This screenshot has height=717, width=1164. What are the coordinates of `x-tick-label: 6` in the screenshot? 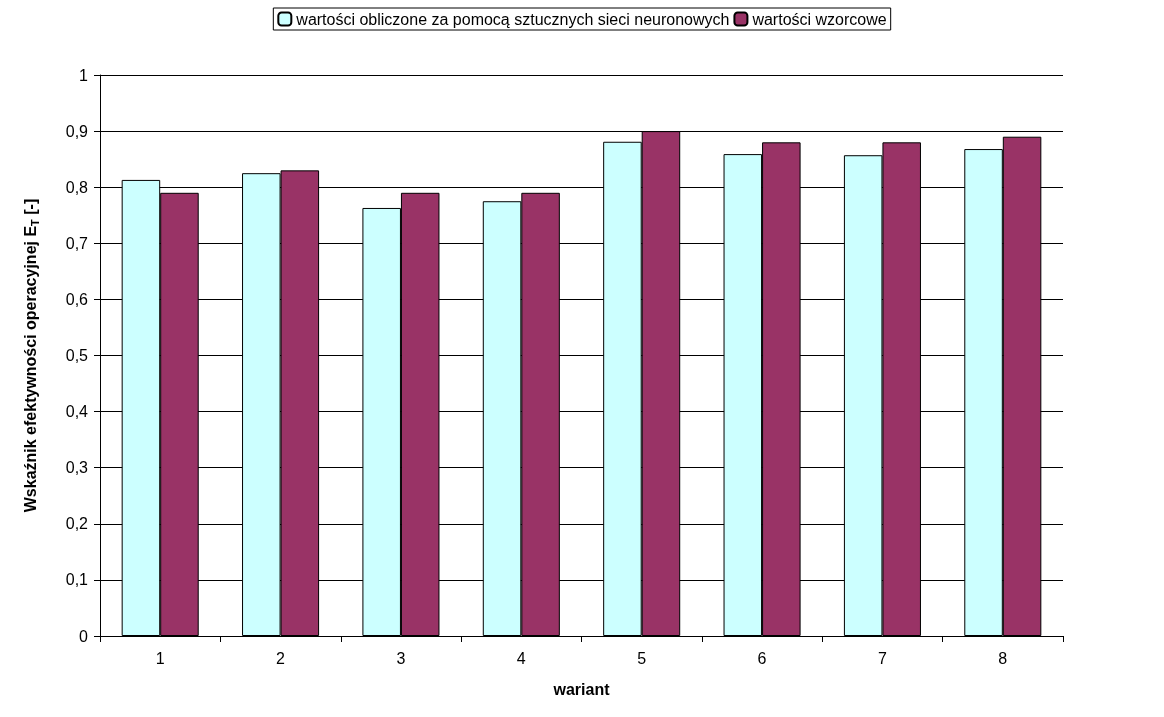 It's located at (762, 658).